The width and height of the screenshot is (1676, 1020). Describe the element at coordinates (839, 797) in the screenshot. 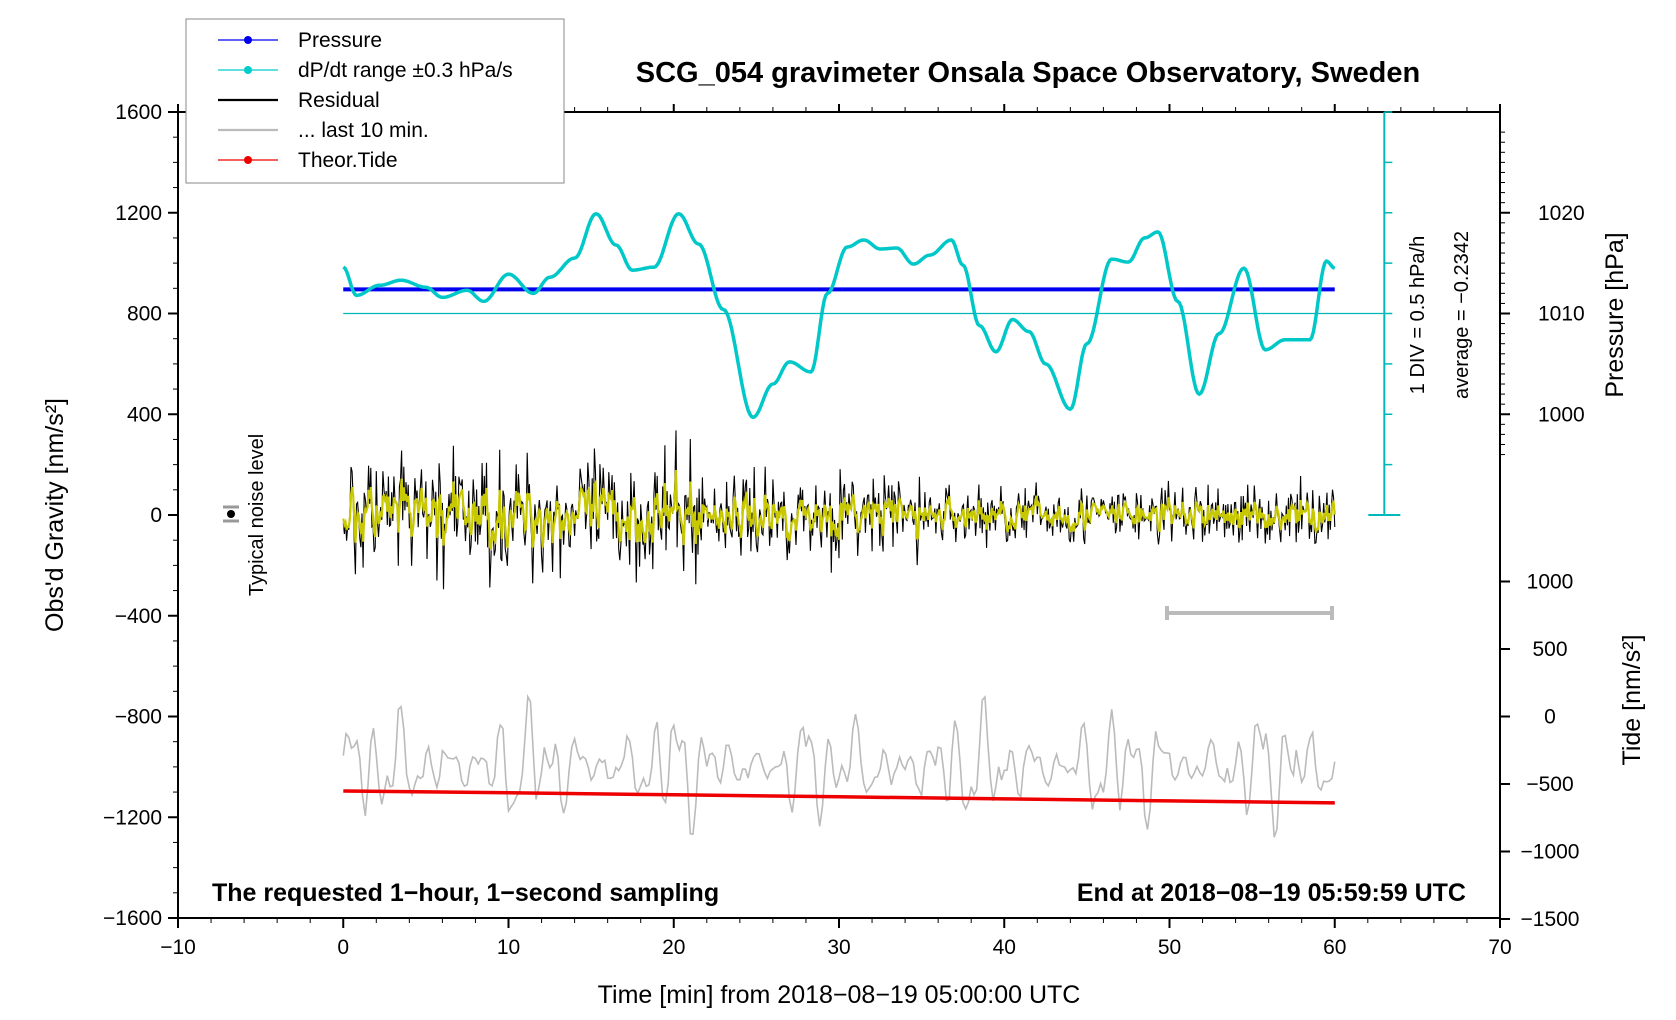

I see `theor-tide-line` at that location.